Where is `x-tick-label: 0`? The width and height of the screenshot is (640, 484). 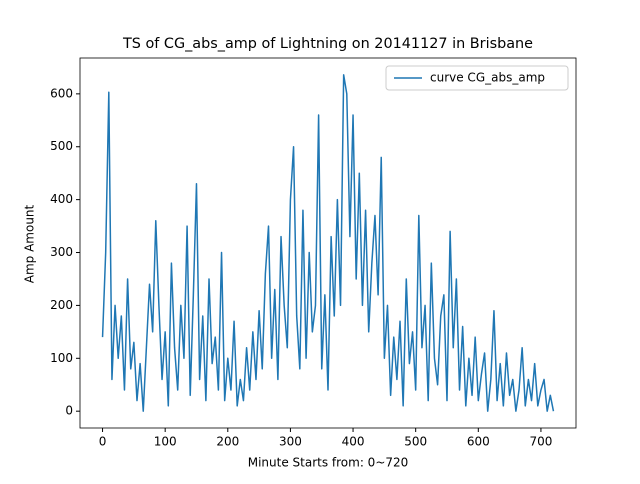 x-tick-label: 0 is located at coordinates (103, 442).